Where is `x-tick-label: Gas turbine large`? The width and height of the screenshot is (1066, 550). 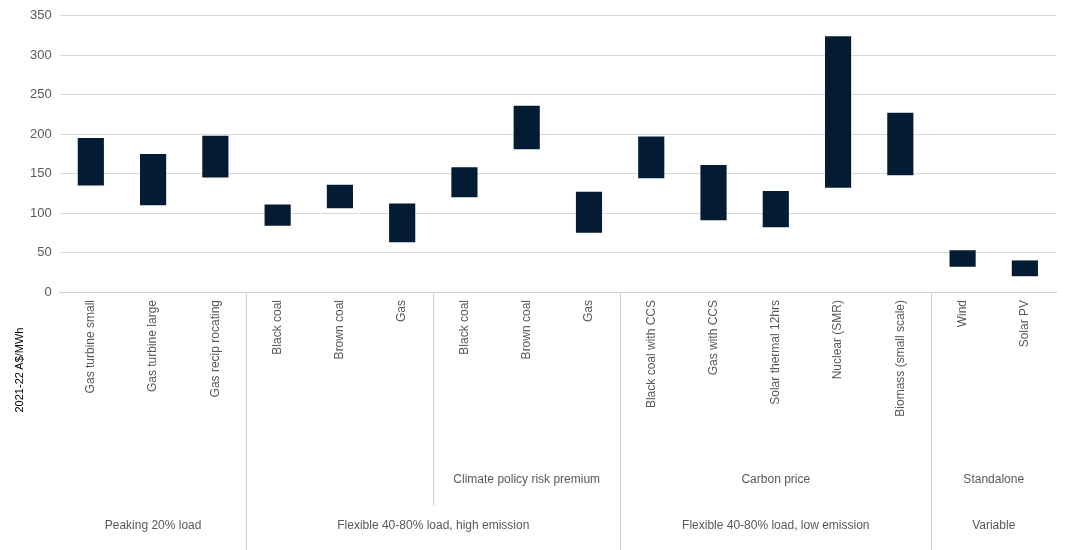
x-tick-label: Gas turbine large is located at coordinates (152, 346).